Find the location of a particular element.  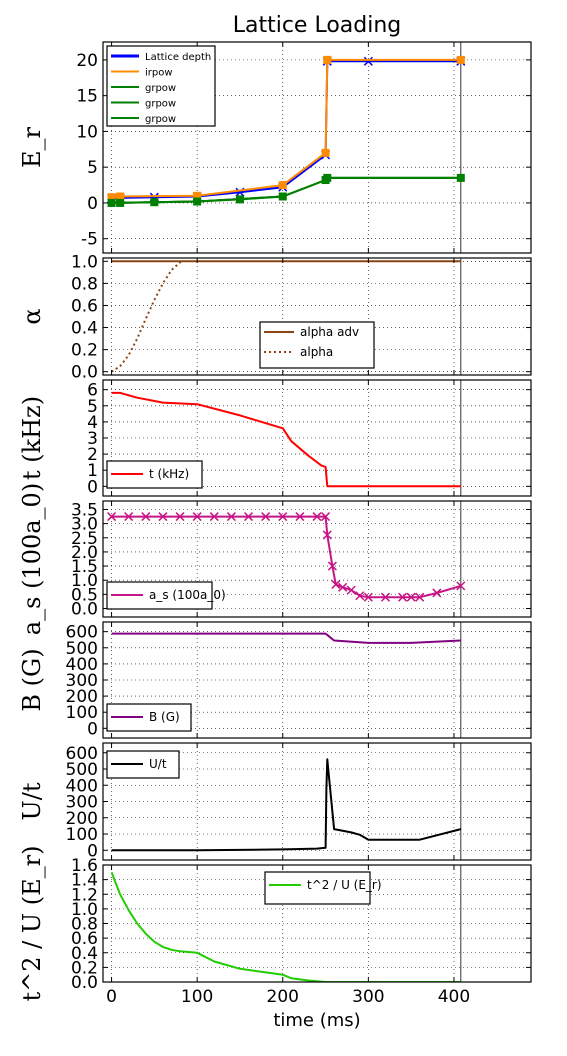

y-axis-label: a_s (100a_0) is located at coordinates (32, 559).